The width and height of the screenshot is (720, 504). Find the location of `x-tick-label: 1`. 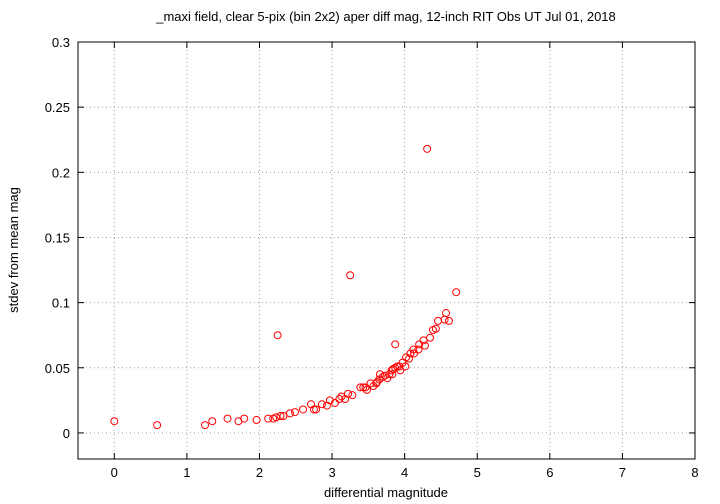

x-tick-label: 1 is located at coordinates (186, 472).